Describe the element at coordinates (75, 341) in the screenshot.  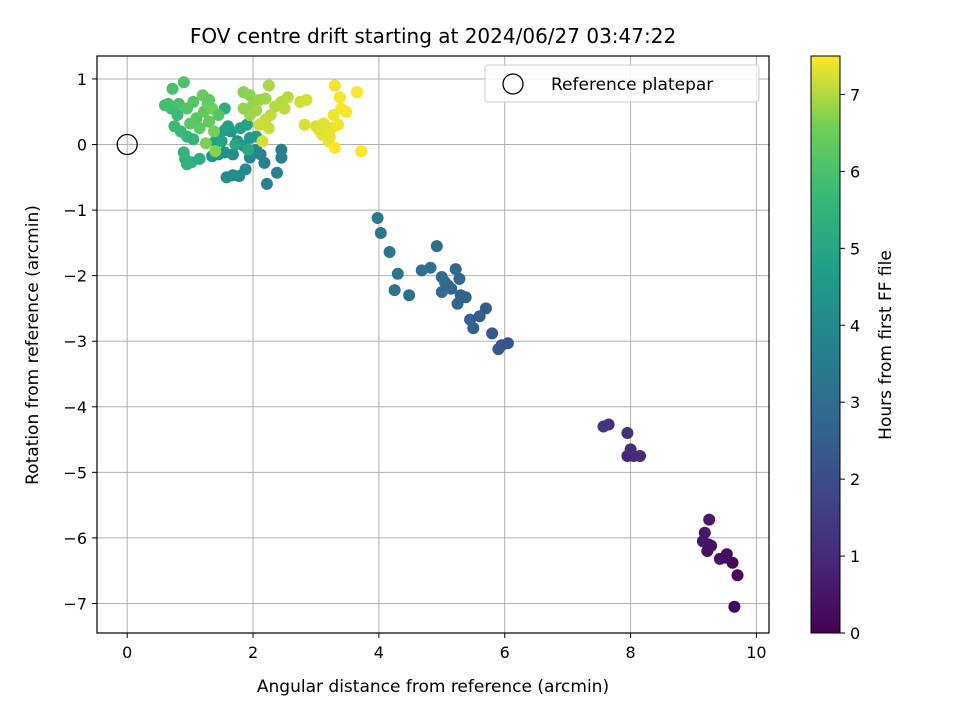
I see `y-tick-label: −3` at that location.